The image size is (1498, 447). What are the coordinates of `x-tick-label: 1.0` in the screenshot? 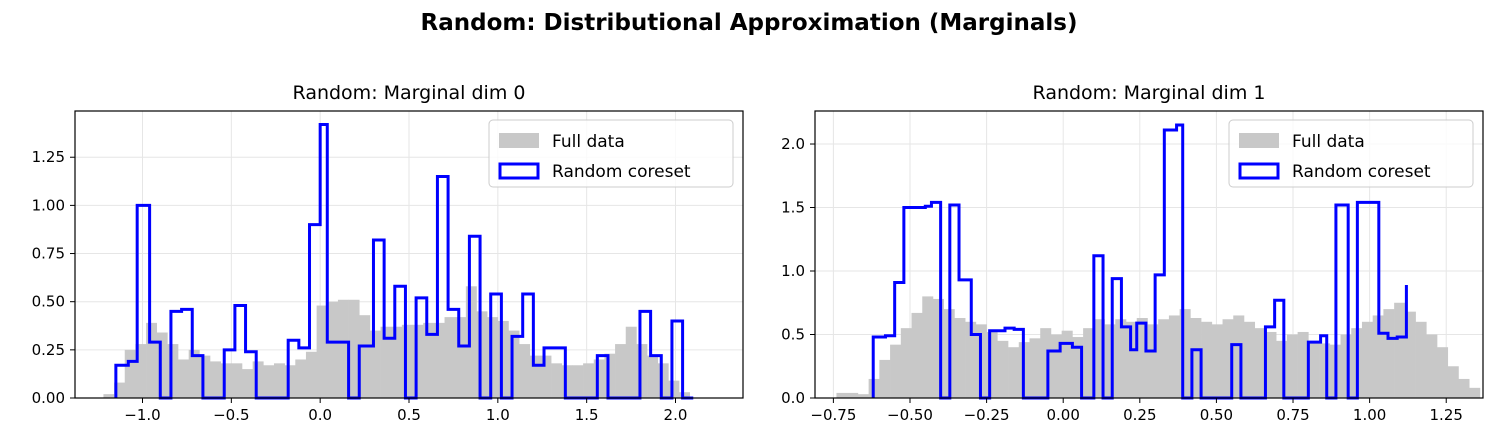 It's located at (498, 415).